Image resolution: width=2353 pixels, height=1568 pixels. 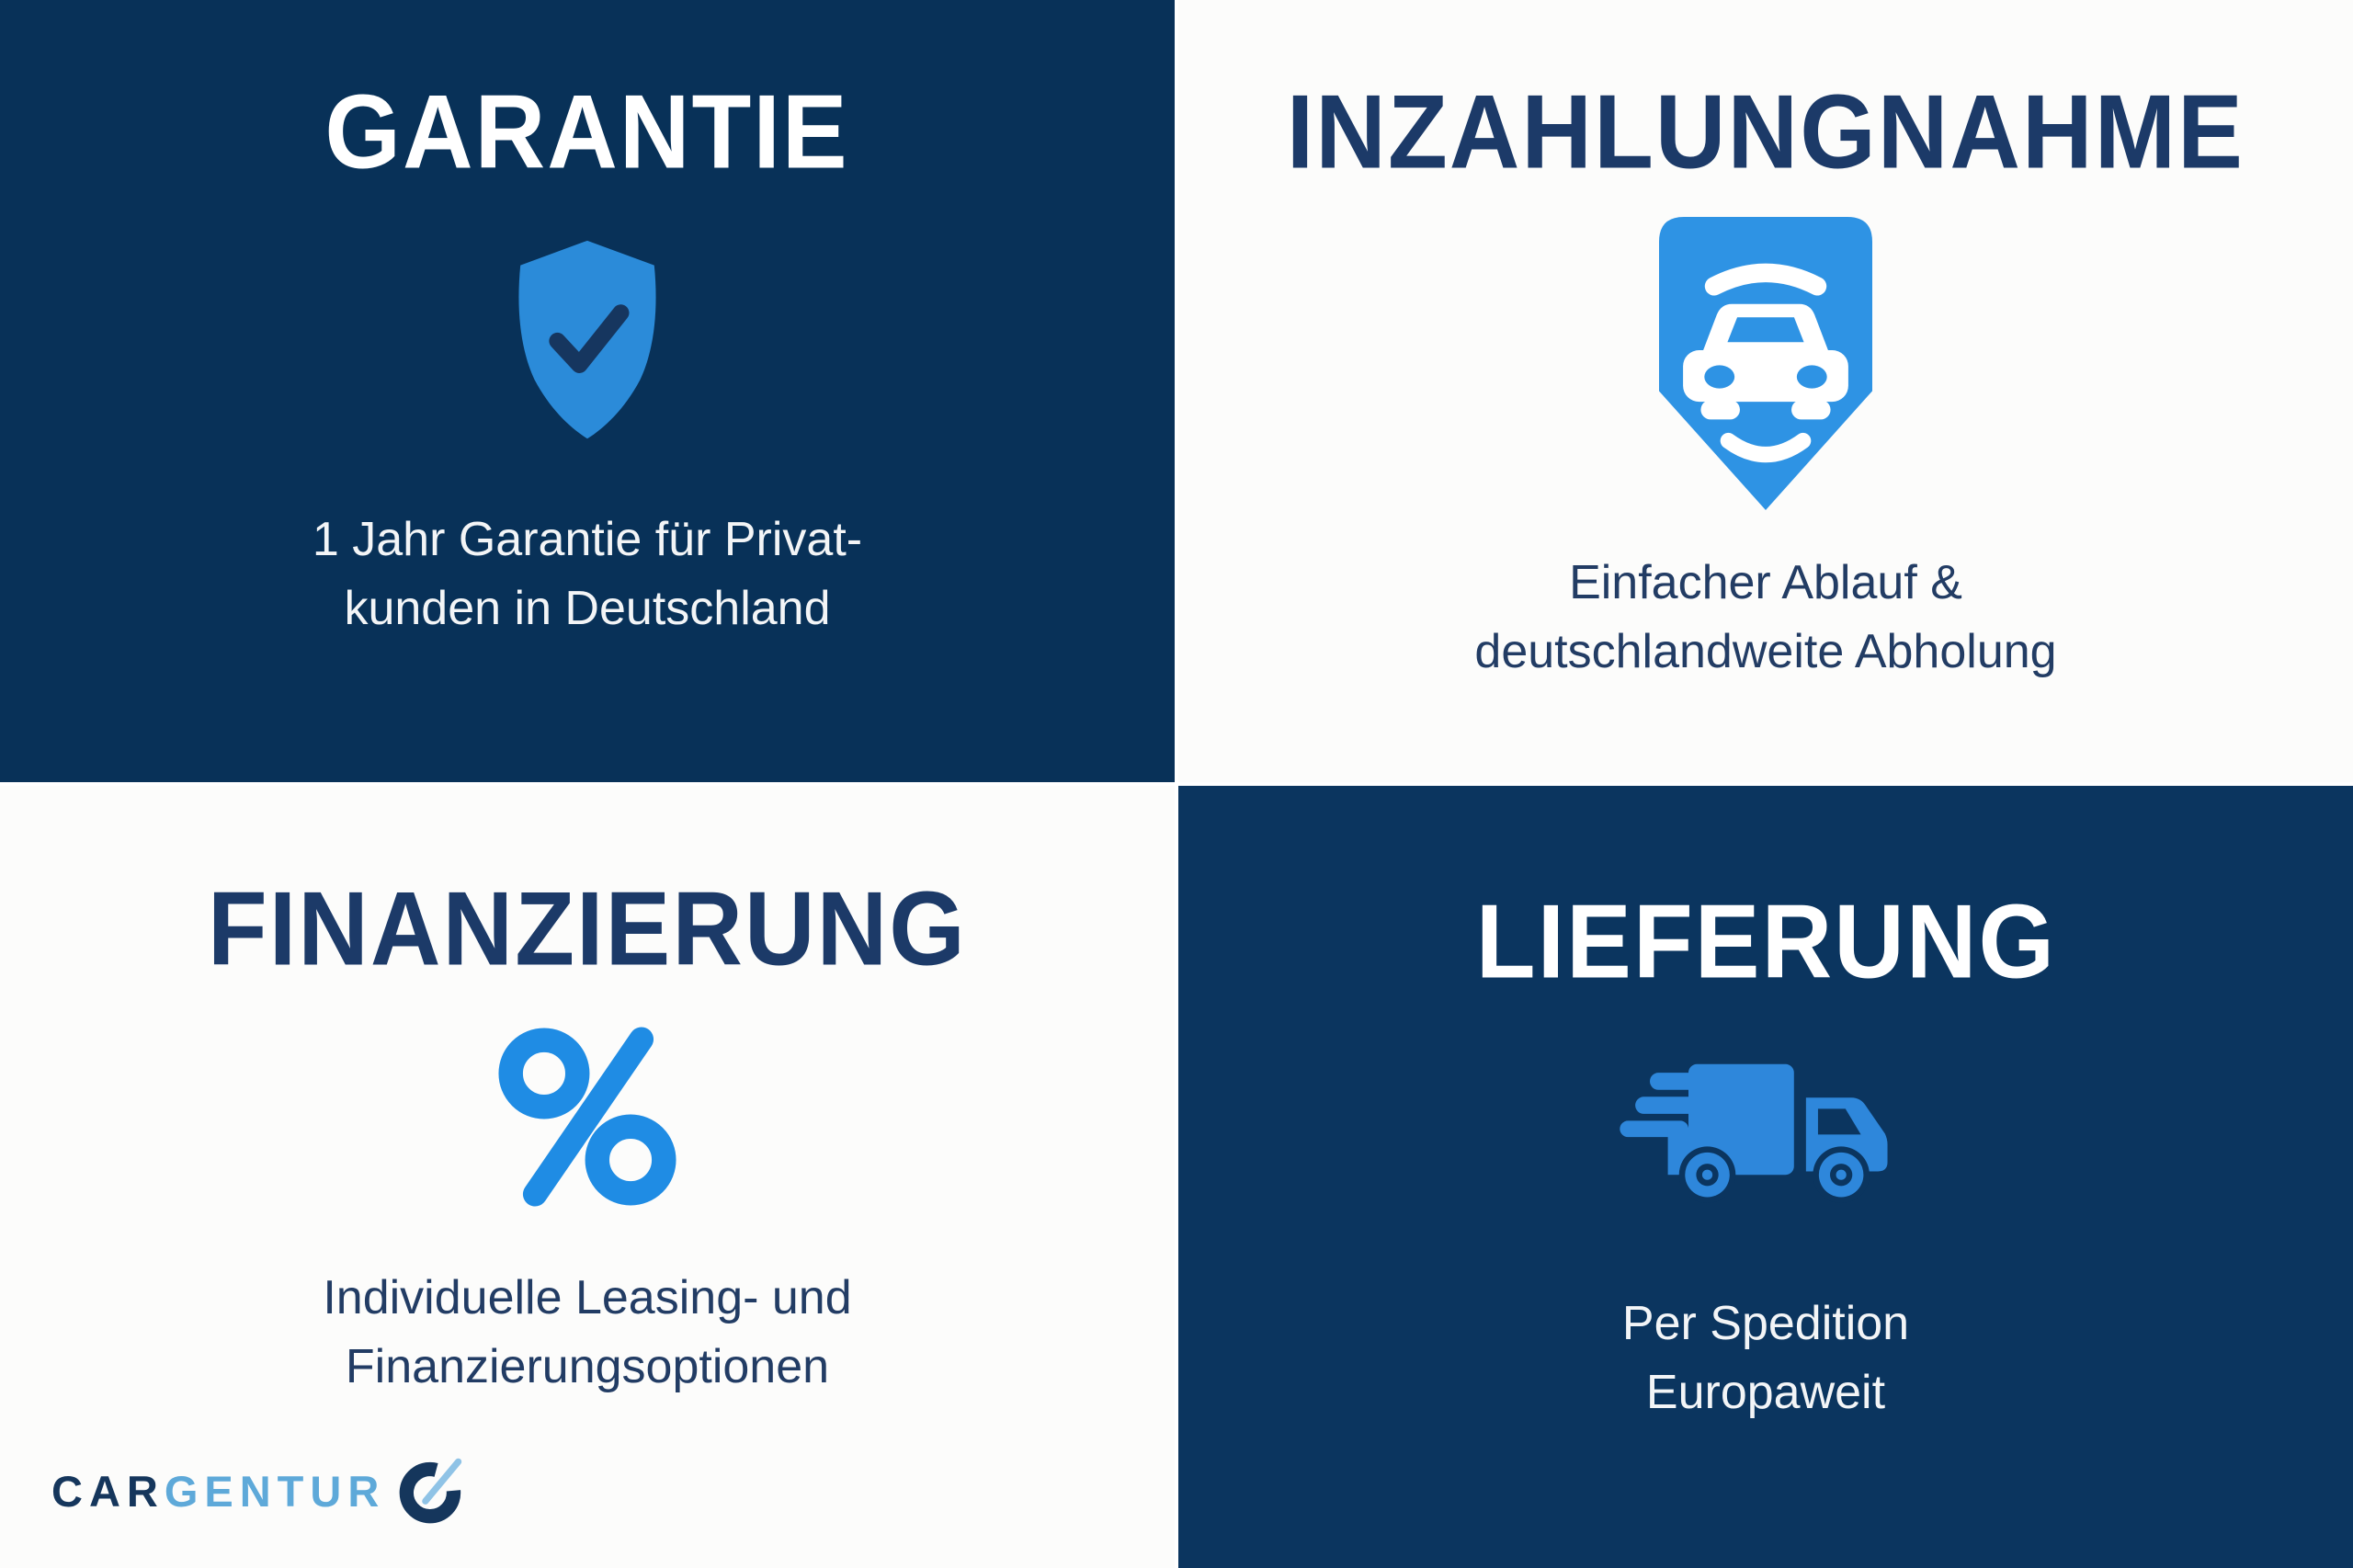 What do you see at coordinates (108, 1491) in the screenshot?
I see `logo-text-car: CAR` at bounding box center [108, 1491].